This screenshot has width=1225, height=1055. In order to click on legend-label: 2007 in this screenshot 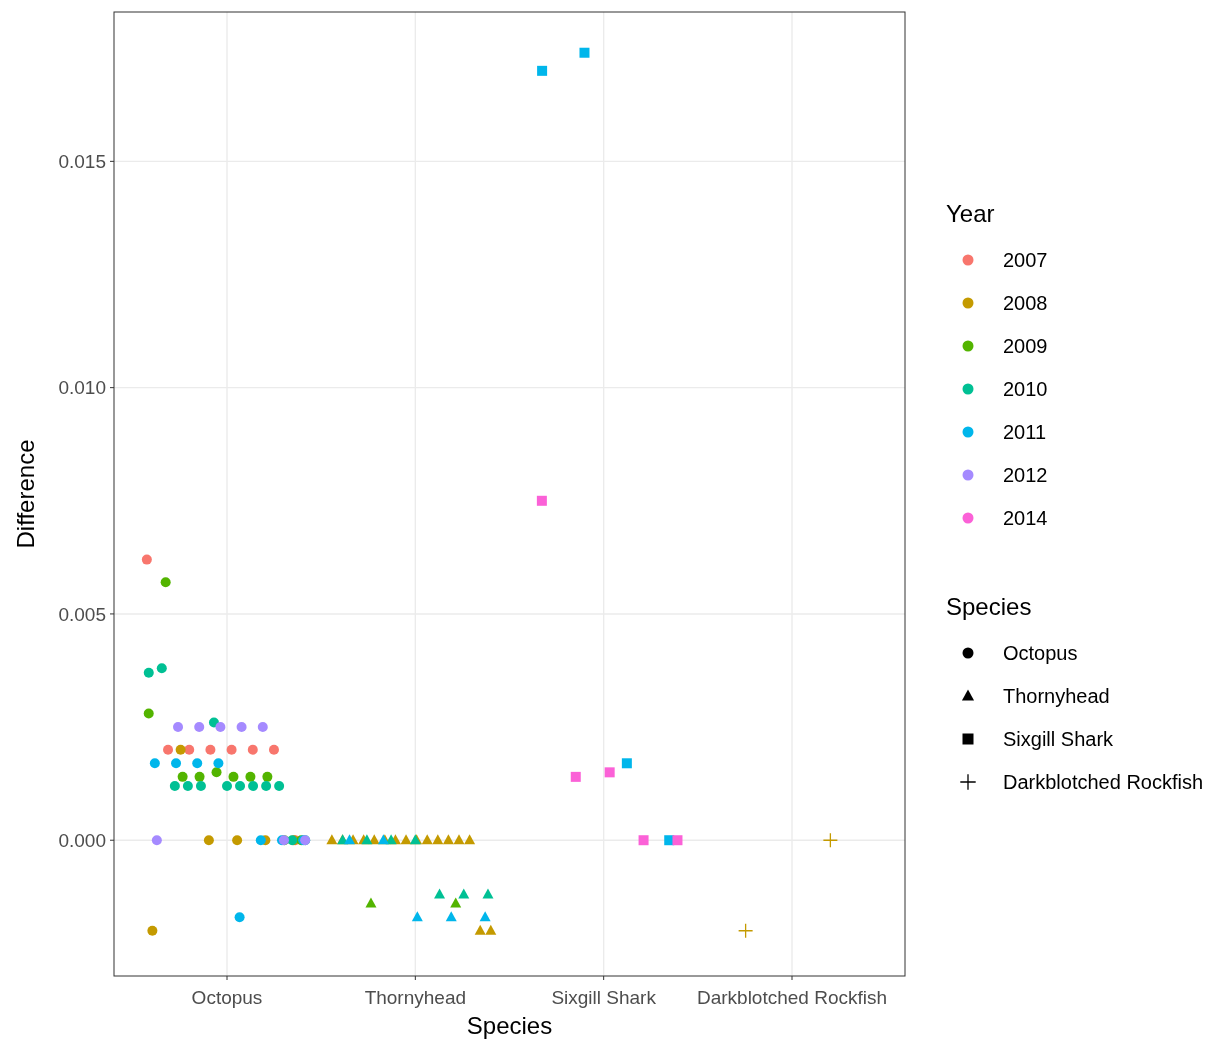, I will do `click(1025, 260)`.